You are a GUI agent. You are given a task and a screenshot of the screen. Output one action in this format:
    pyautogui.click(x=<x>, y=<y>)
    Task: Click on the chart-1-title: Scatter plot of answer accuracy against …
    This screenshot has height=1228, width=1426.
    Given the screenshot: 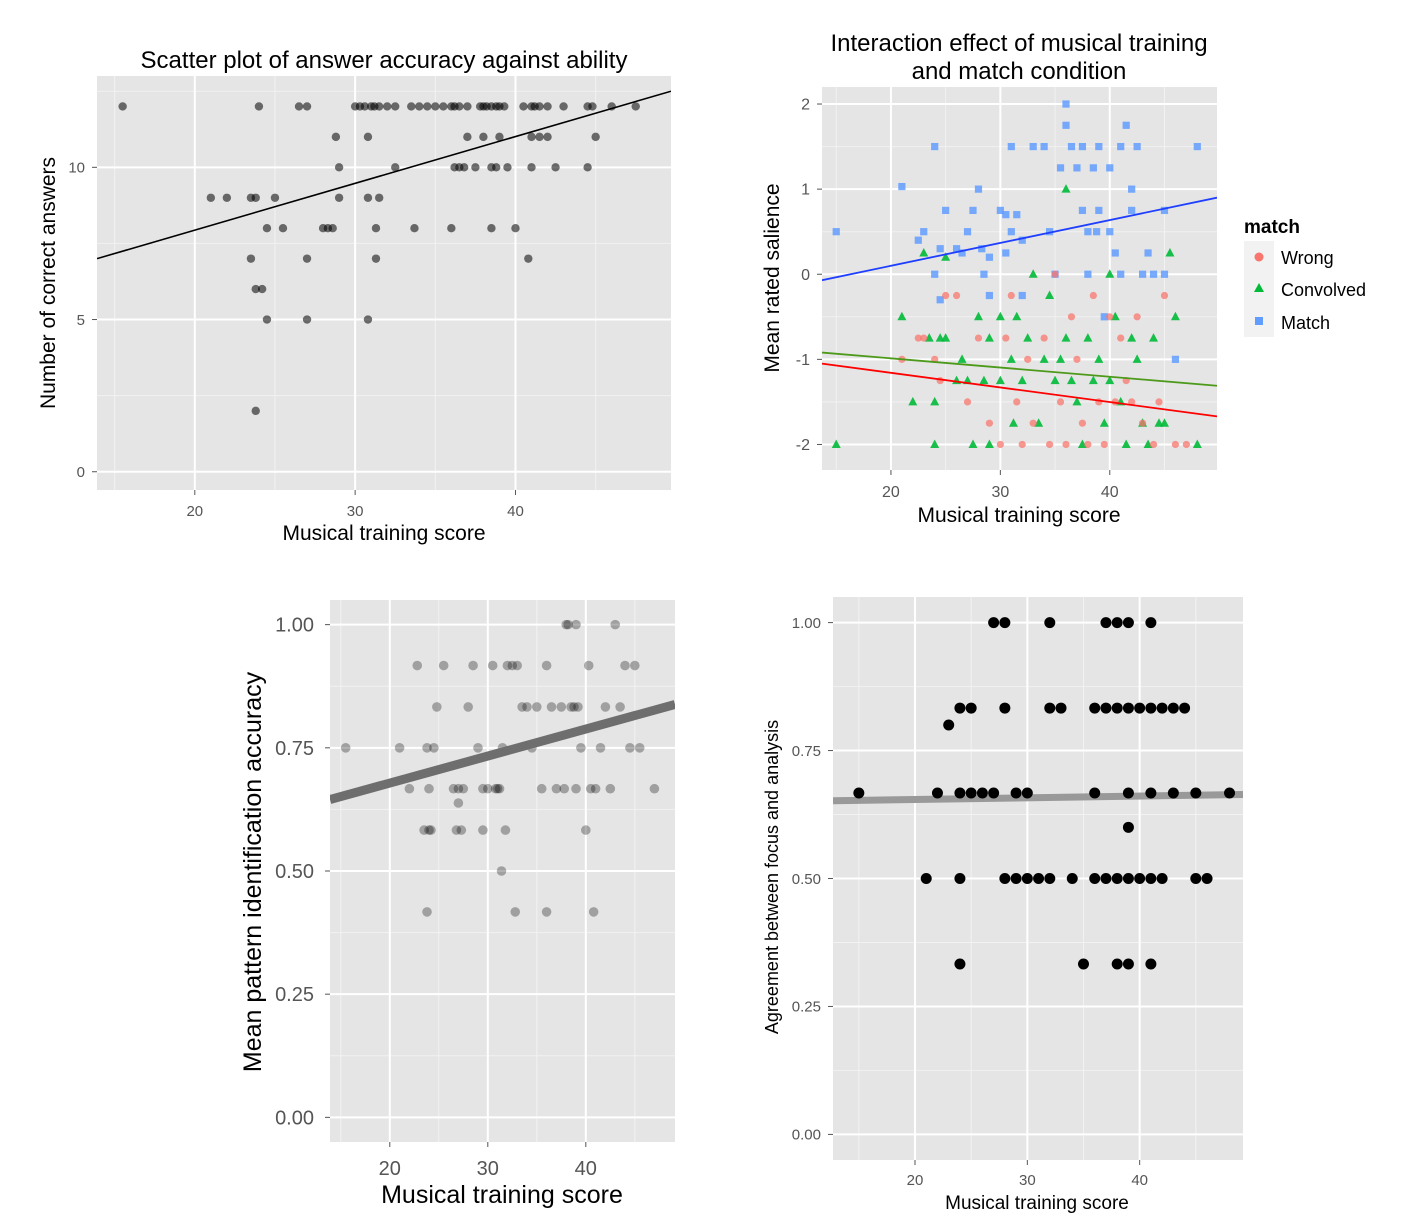 What is the action you would take?
    pyautogui.click(x=384, y=60)
    